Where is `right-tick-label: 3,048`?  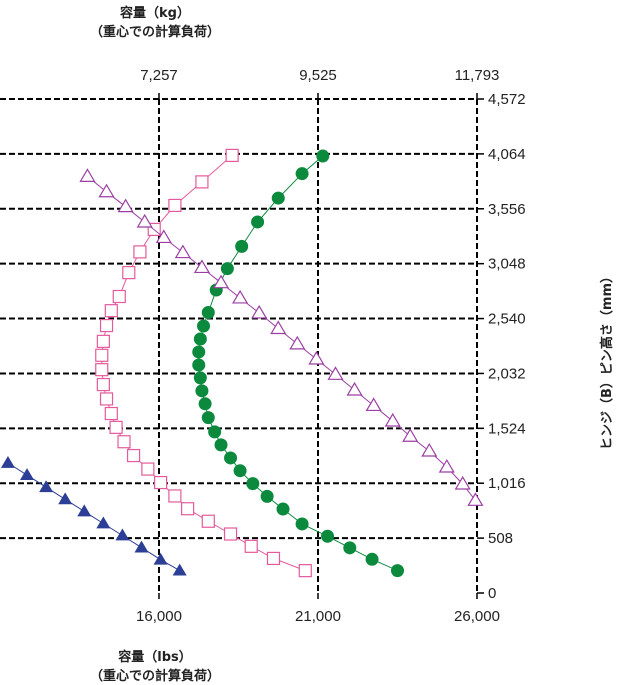
right-tick-label: 3,048 is located at coordinates (507, 264).